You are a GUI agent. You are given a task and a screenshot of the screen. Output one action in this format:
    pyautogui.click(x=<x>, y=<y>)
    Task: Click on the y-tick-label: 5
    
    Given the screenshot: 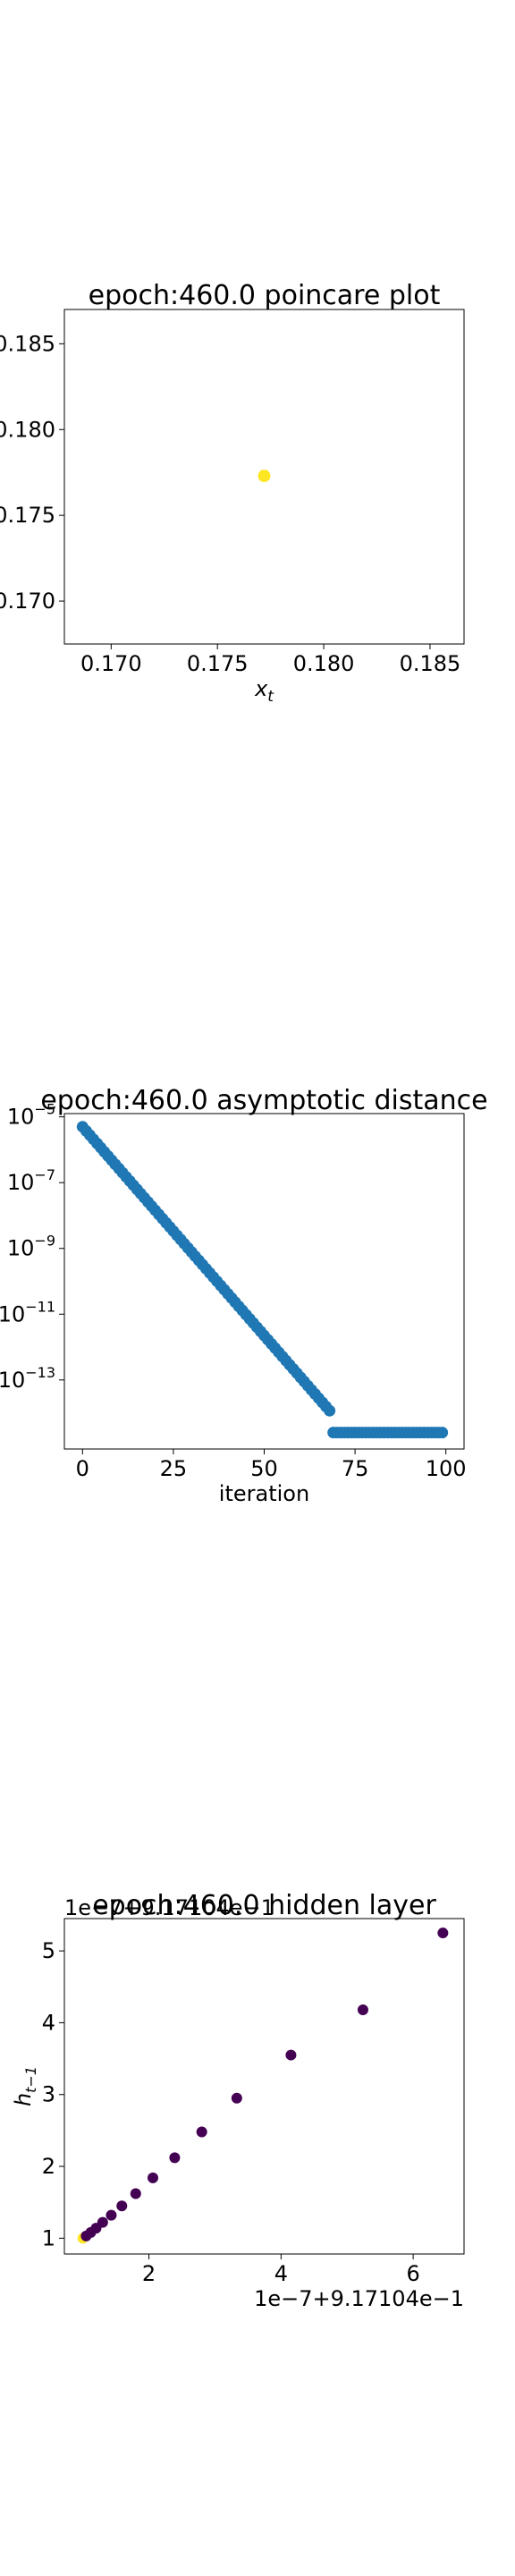 What is the action you would take?
    pyautogui.click(x=48, y=1950)
    